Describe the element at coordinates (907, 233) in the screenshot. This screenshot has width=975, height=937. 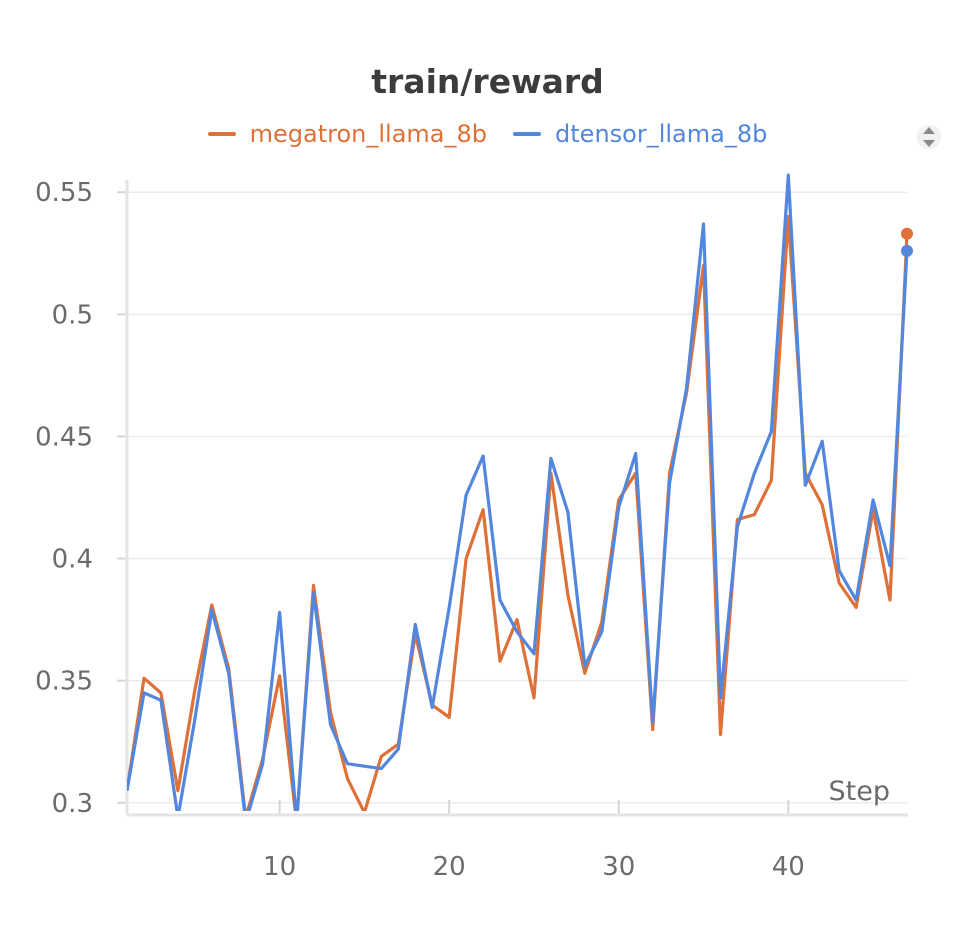
I see `series-endpoint-megatron` at that location.